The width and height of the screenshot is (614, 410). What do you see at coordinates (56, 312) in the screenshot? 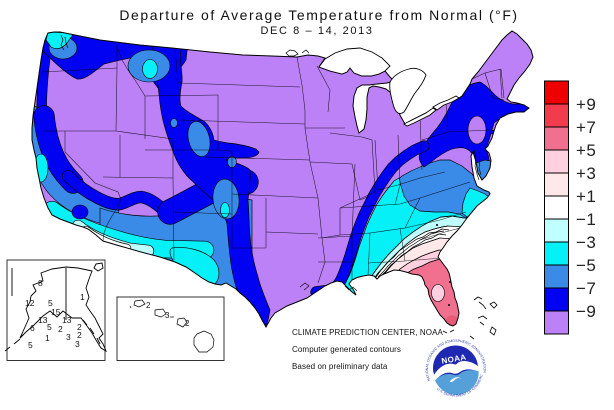
I see `svg-text: 15` at bounding box center [56, 312].